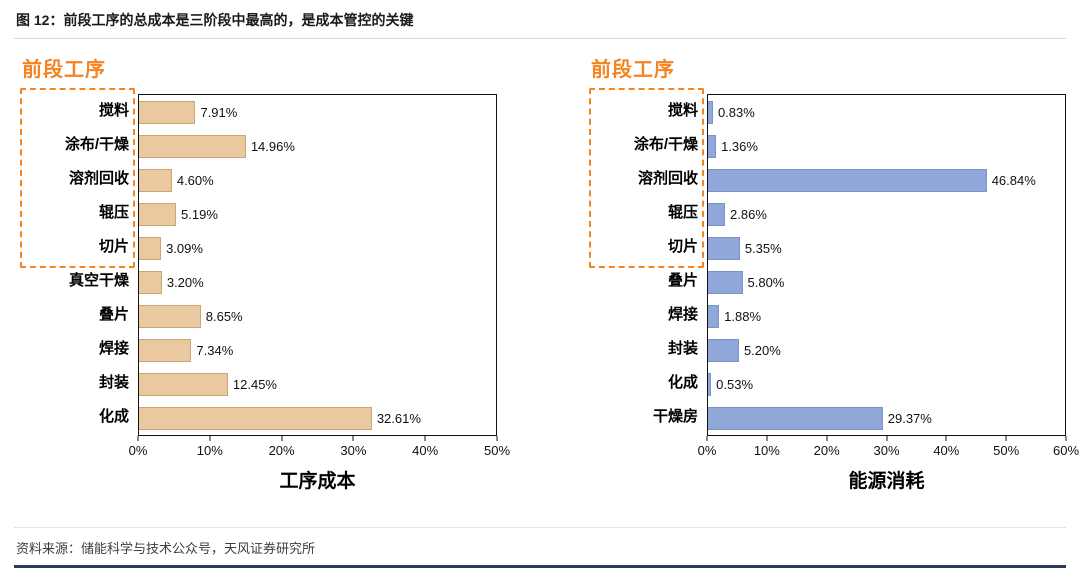 The image size is (1080, 568). I want to click on value-label: 5.19%, so click(199, 214).